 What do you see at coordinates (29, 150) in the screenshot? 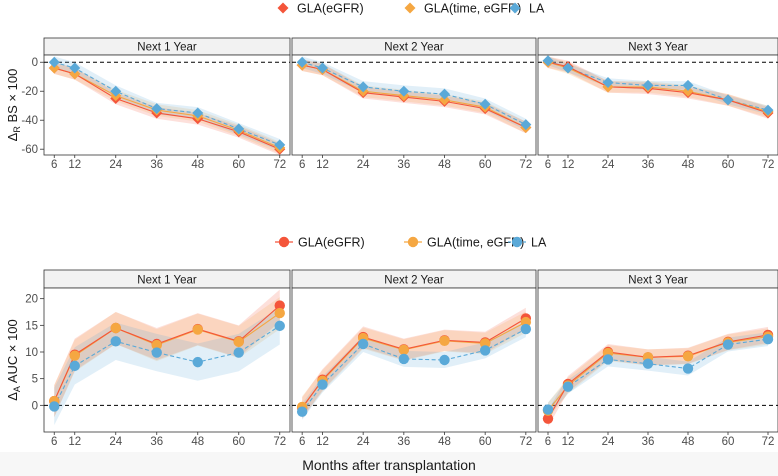
I see `y-tick-label: -60` at bounding box center [29, 150].